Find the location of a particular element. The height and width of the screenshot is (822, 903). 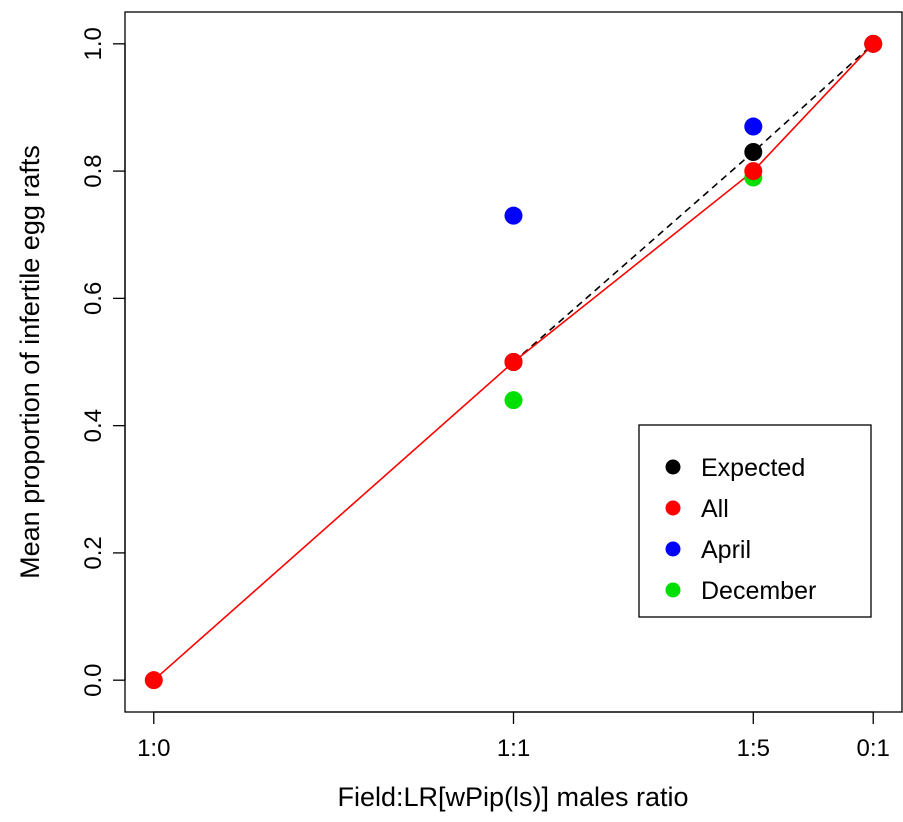

x-axis: 1:0 1:1 1:5 0:1 is located at coordinates (513, 736).